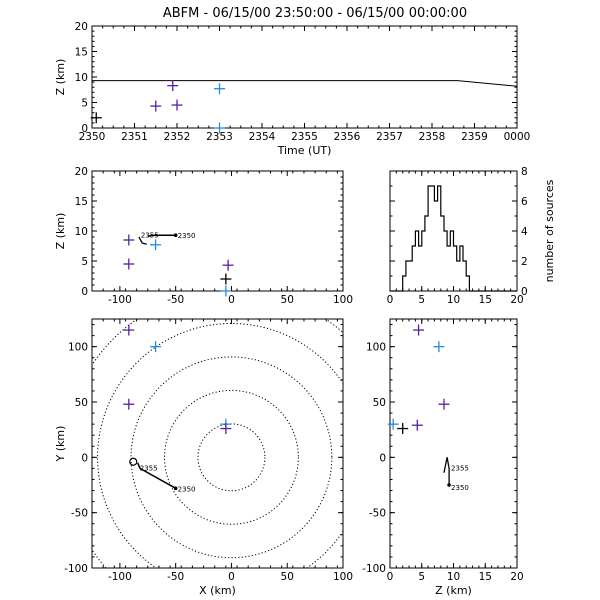 The height and width of the screenshot is (600, 600). I want to click on x-tick-label: 2355, so click(304, 137).